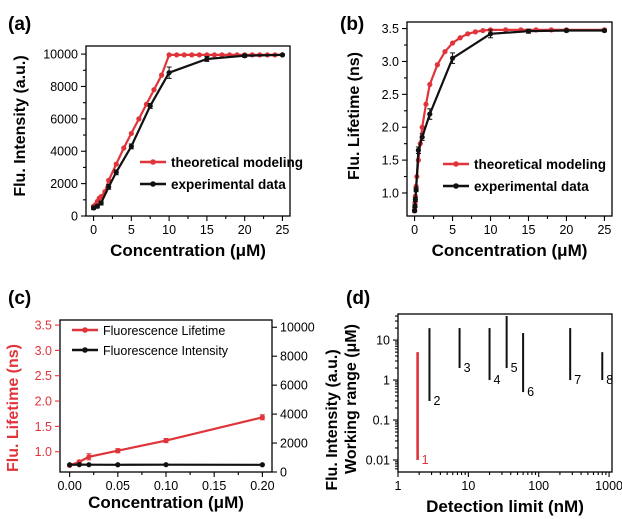  What do you see at coordinates (64, 119) in the screenshot?
I see `y-tick-label-a: 6000` at bounding box center [64, 119].